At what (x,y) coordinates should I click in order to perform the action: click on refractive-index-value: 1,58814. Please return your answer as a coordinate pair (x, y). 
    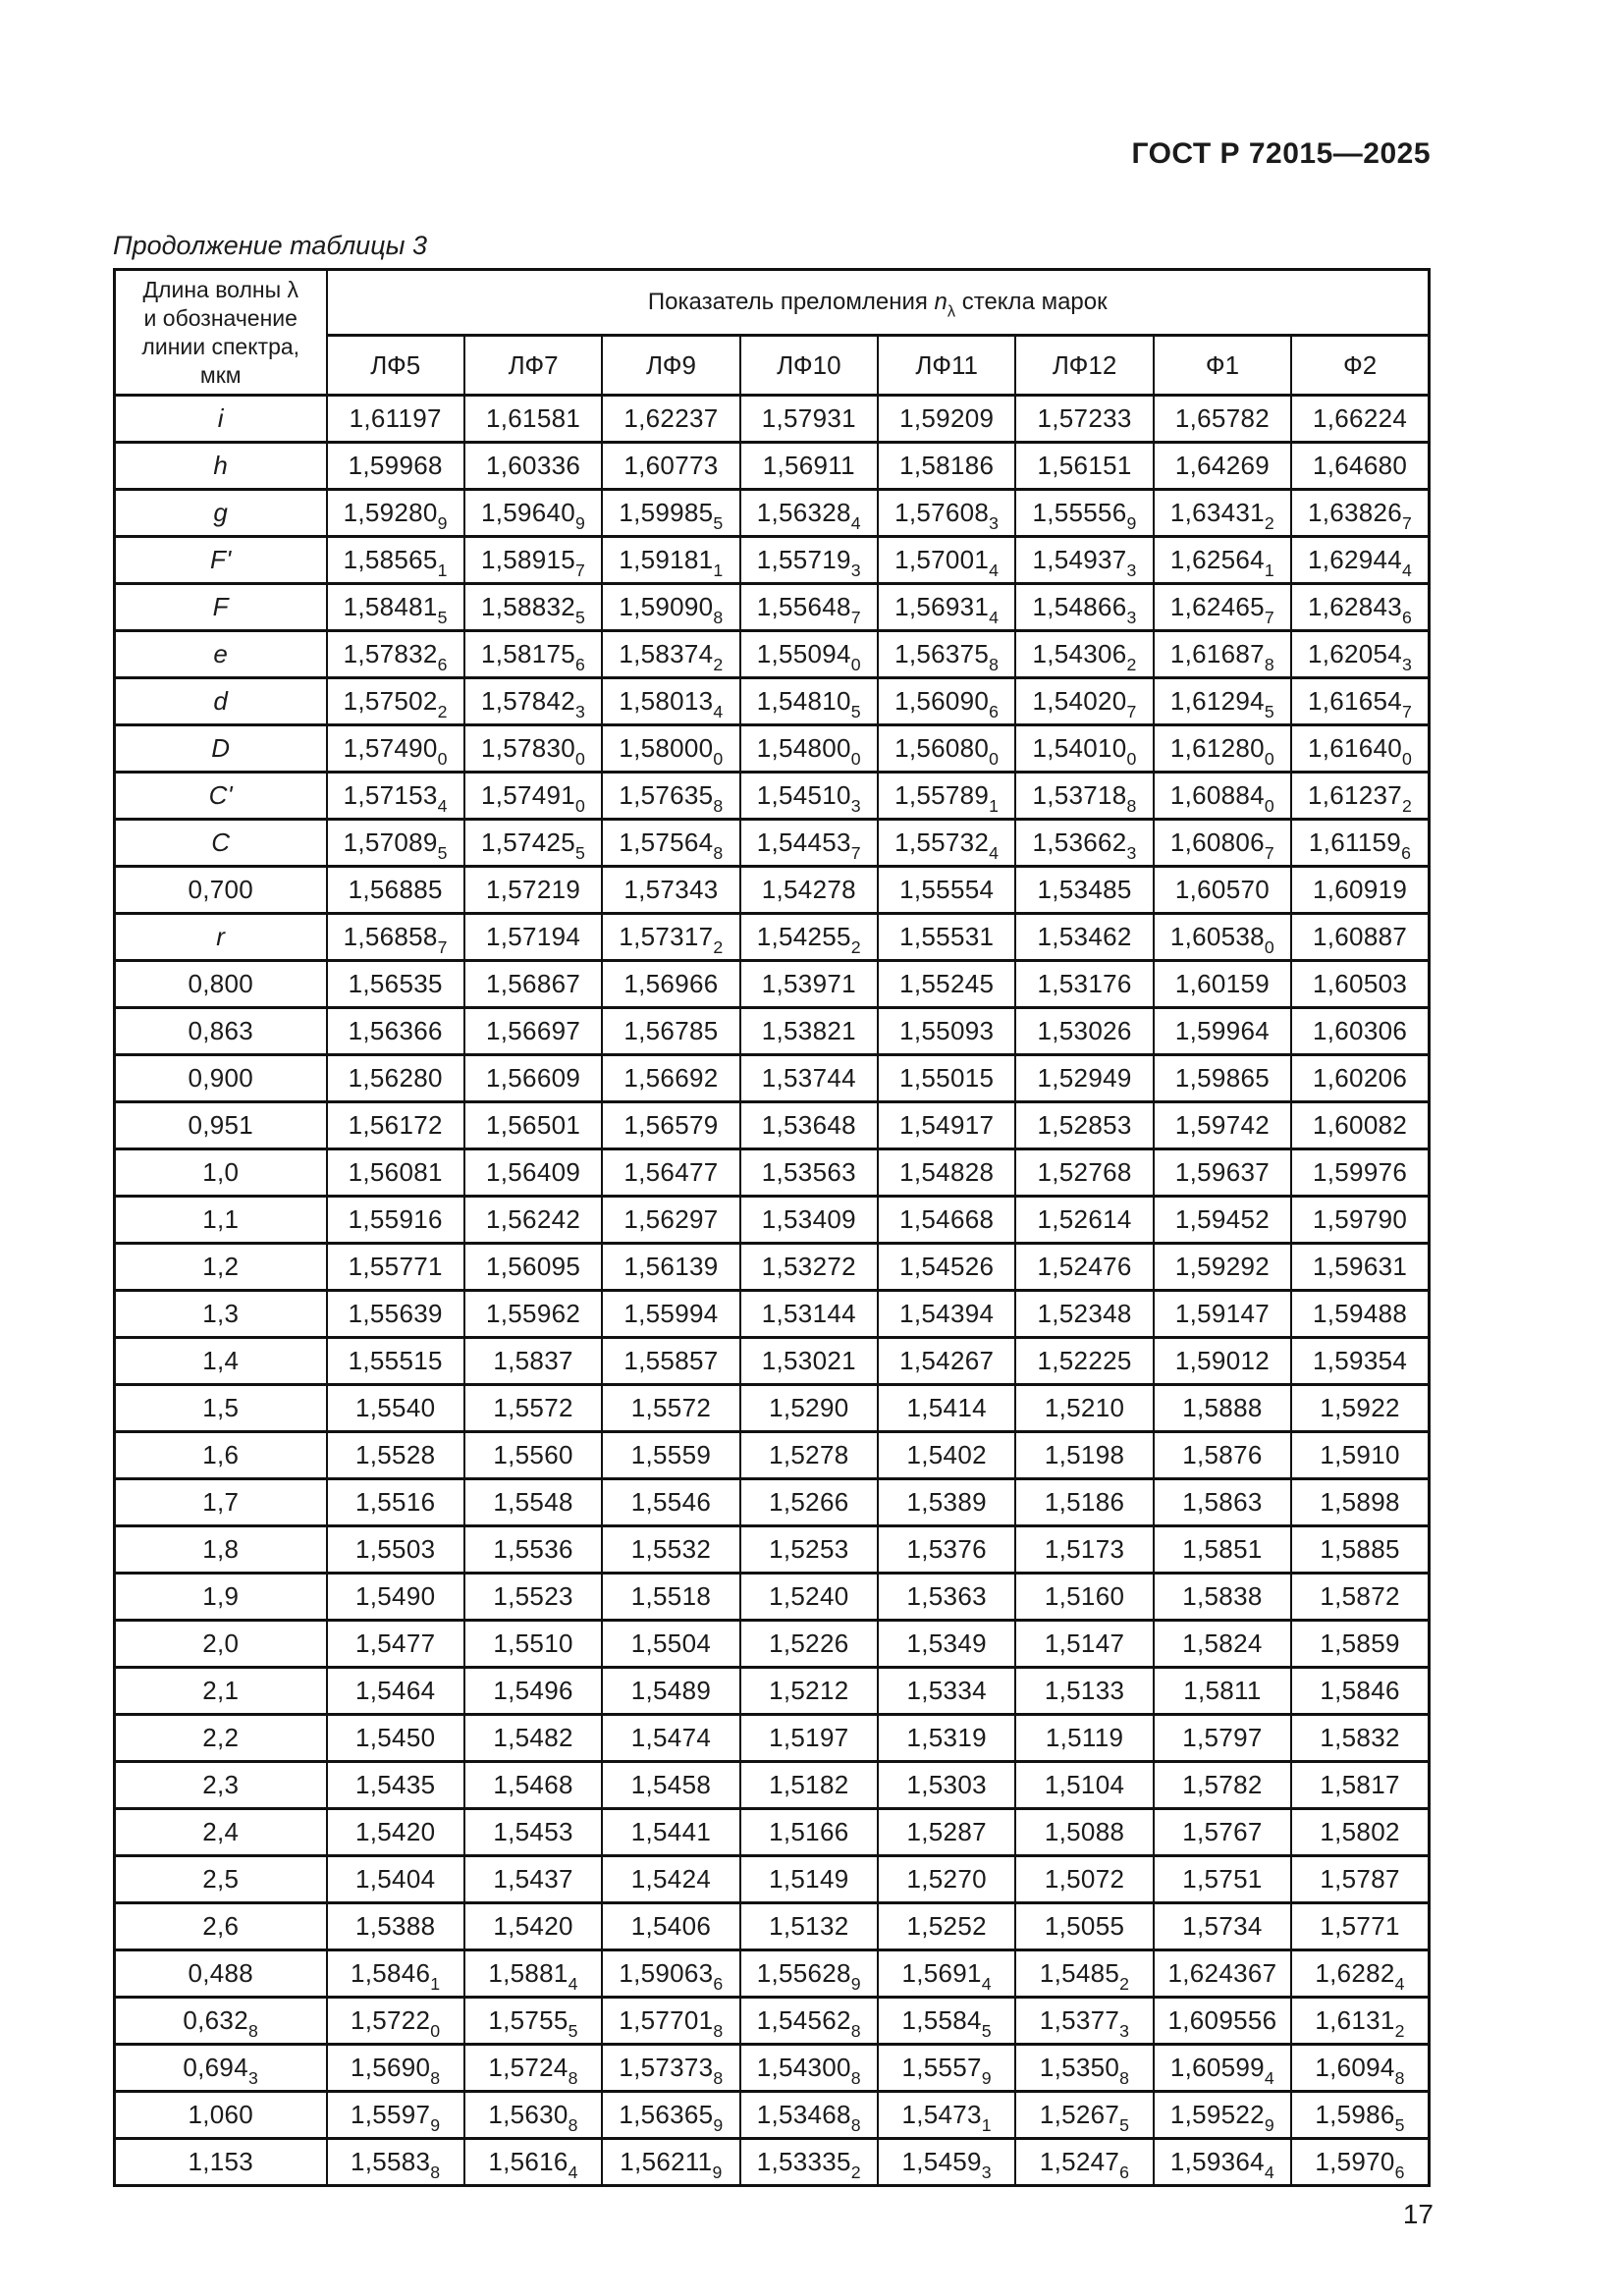
    Looking at the image, I should click on (533, 1974).